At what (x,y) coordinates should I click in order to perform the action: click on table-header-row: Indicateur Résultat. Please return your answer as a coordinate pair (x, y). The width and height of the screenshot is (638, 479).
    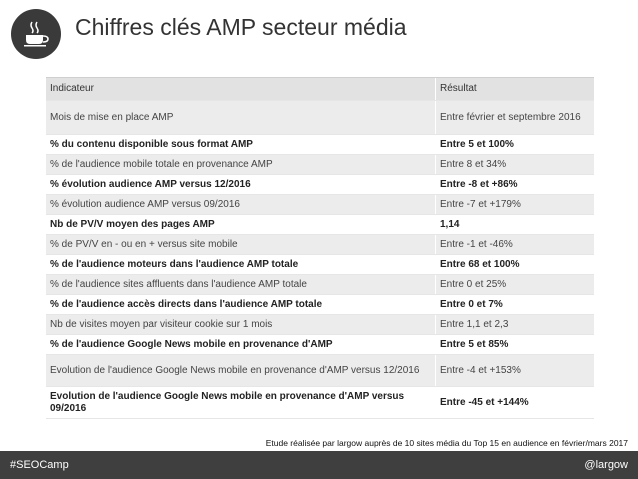
    Looking at the image, I should click on (320, 89).